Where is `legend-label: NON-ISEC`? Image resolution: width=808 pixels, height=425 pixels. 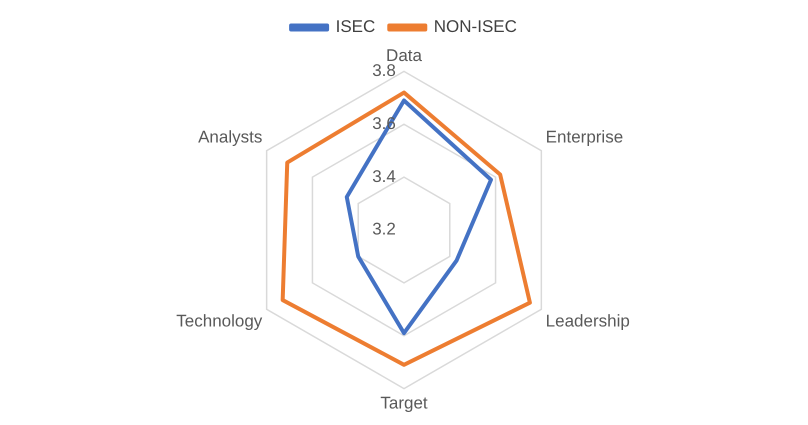
legend-label: NON-ISEC is located at coordinates (475, 26).